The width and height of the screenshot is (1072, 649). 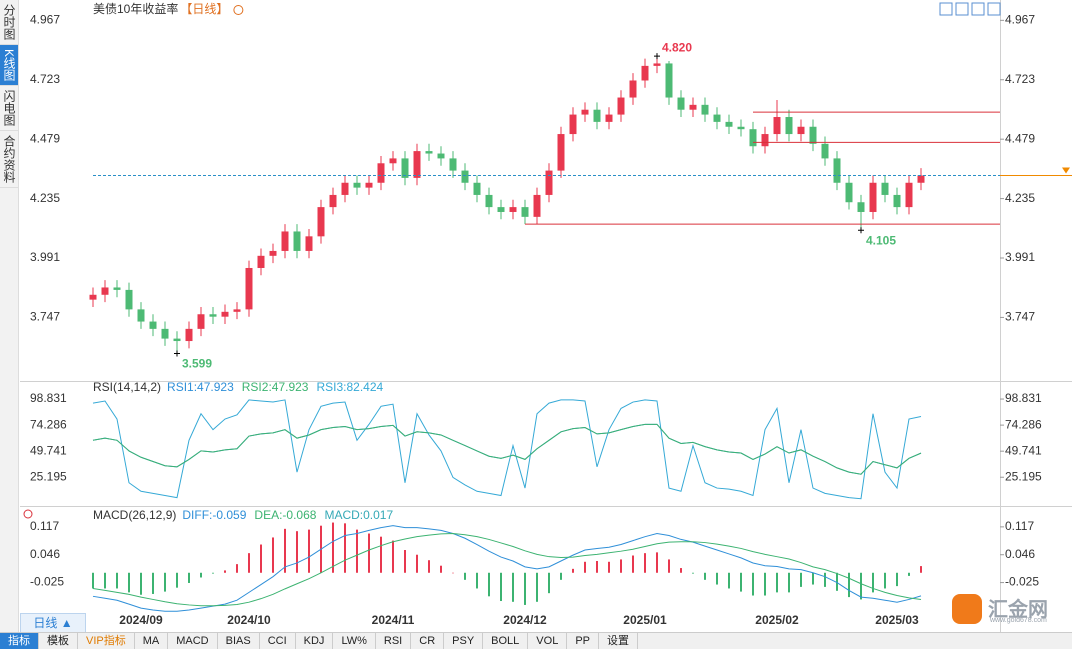 What do you see at coordinates (1020, 257) in the screenshot?
I see `y-tick-label: 3.991` at bounding box center [1020, 257].